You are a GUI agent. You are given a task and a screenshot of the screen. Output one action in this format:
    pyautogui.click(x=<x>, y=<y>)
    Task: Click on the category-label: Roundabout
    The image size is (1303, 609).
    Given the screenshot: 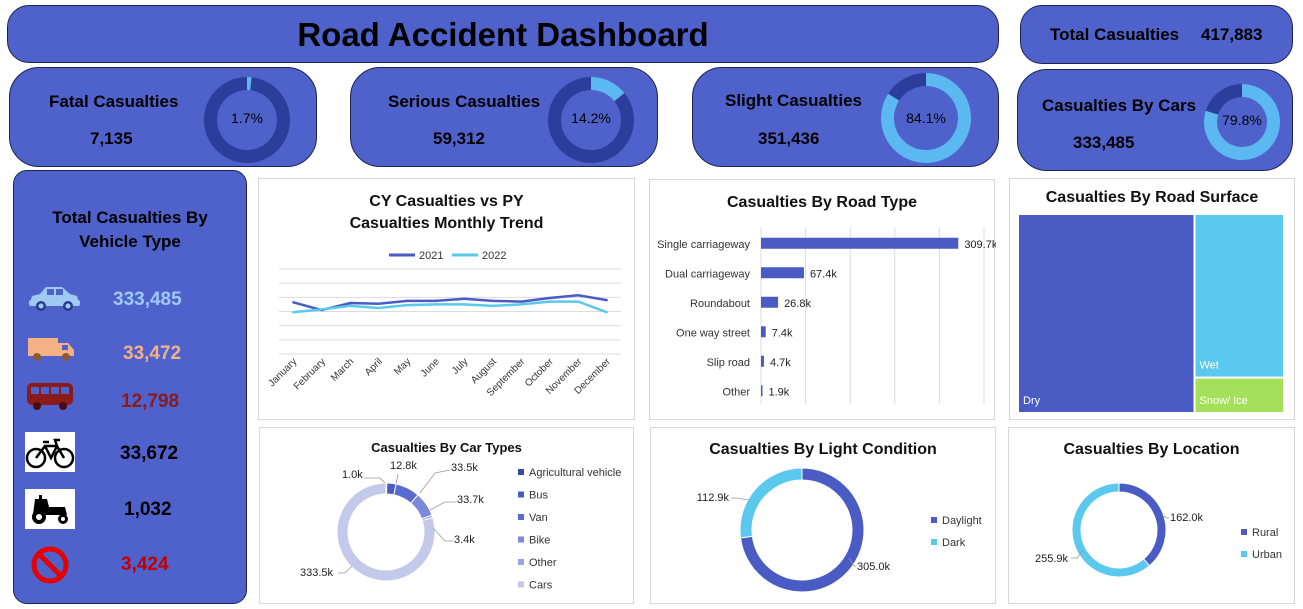 What is the action you would take?
    pyautogui.click(x=720, y=304)
    